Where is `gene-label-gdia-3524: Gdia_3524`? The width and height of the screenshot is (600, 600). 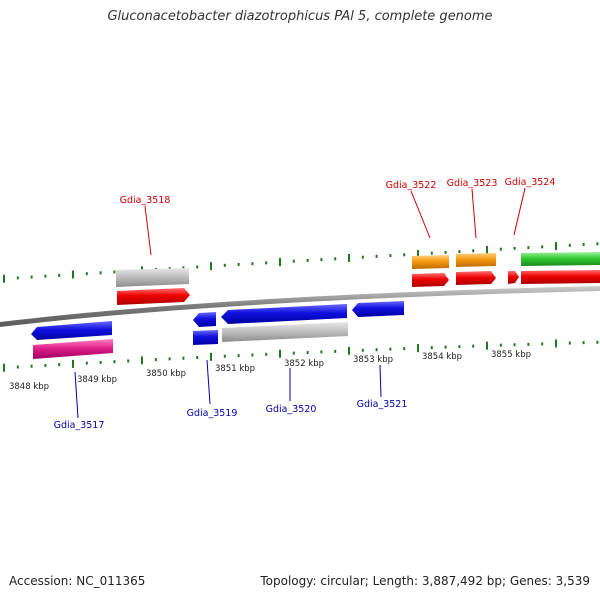 gene-label-gdia-3524: Gdia_3524 is located at coordinates (530, 182).